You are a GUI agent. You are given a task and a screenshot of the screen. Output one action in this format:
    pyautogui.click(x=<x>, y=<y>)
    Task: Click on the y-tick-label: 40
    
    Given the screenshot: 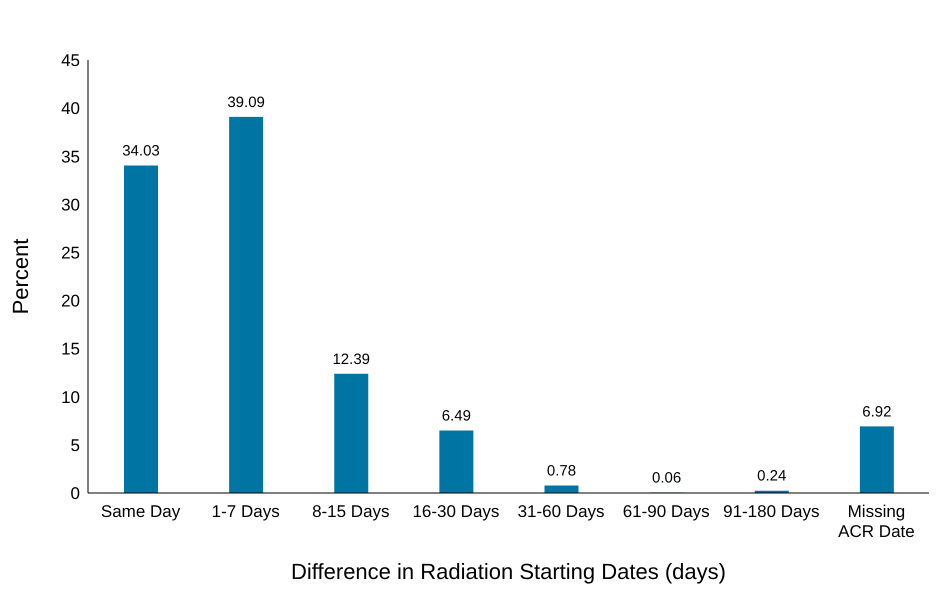 What is the action you would take?
    pyautogui.click(x=70, y=108)
    